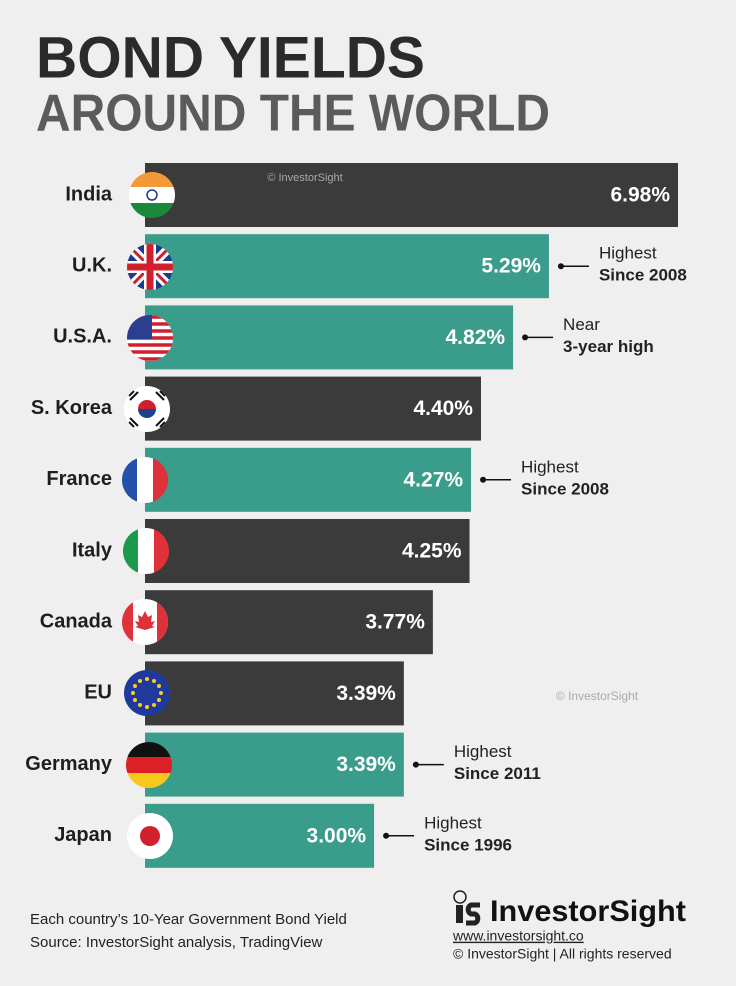 The image size is (736, 986). I want to click on rights: © InvestorSight | All rights reserved, so click(562, 954).